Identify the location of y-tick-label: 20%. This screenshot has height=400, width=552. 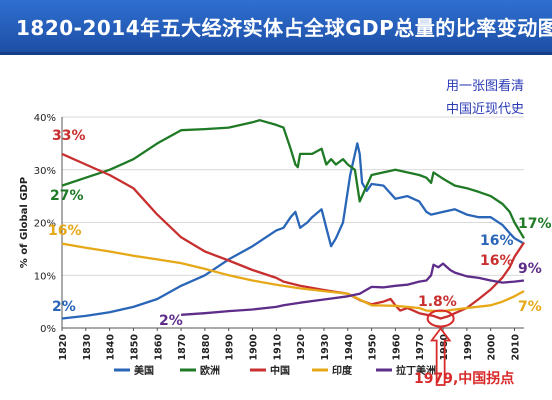
(45, 224).